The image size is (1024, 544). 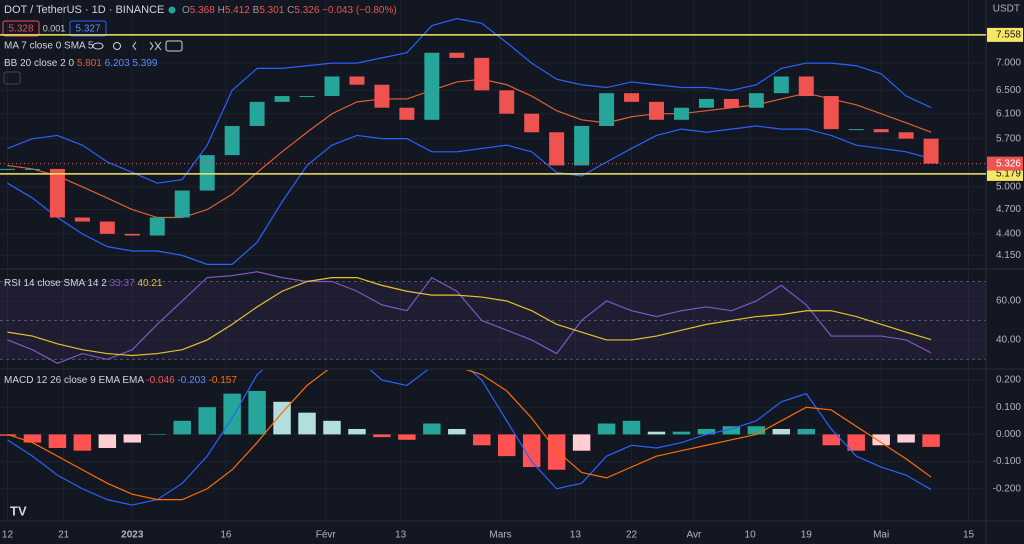 What do you see at coordinates (271, 10) in the screenshot?
I see `ohlc-value: 5.301` at bounding box center [271, 10].